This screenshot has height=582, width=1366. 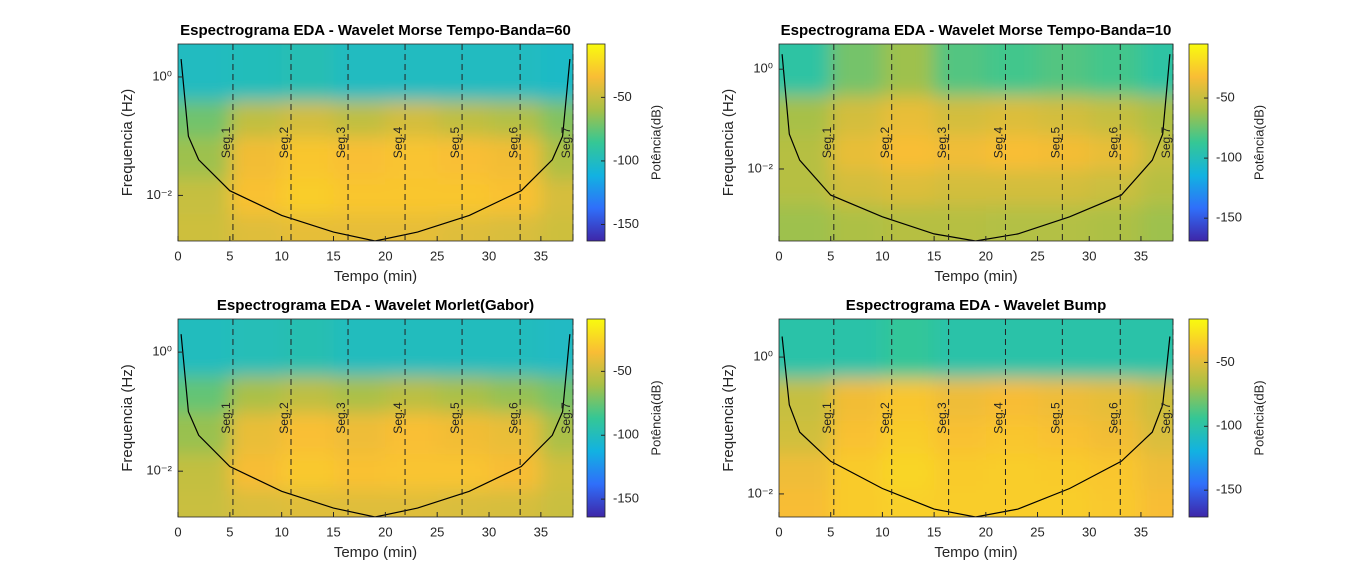 I want to click on chart-title: Espectrograma EDA - Wavelet Bump, so click(x=976, y=305).